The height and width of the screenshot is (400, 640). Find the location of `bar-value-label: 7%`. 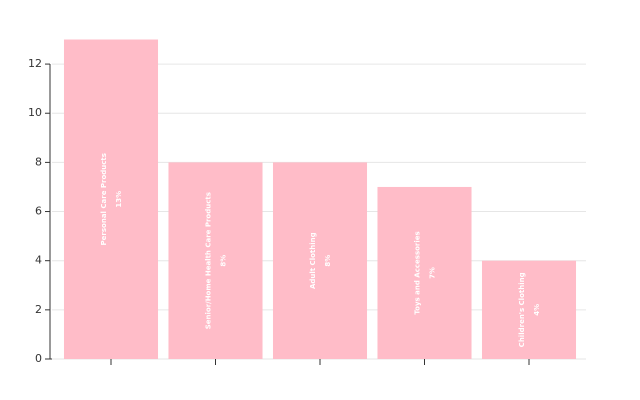

bar-value-label: 7% is located at coordinates (433, 273).